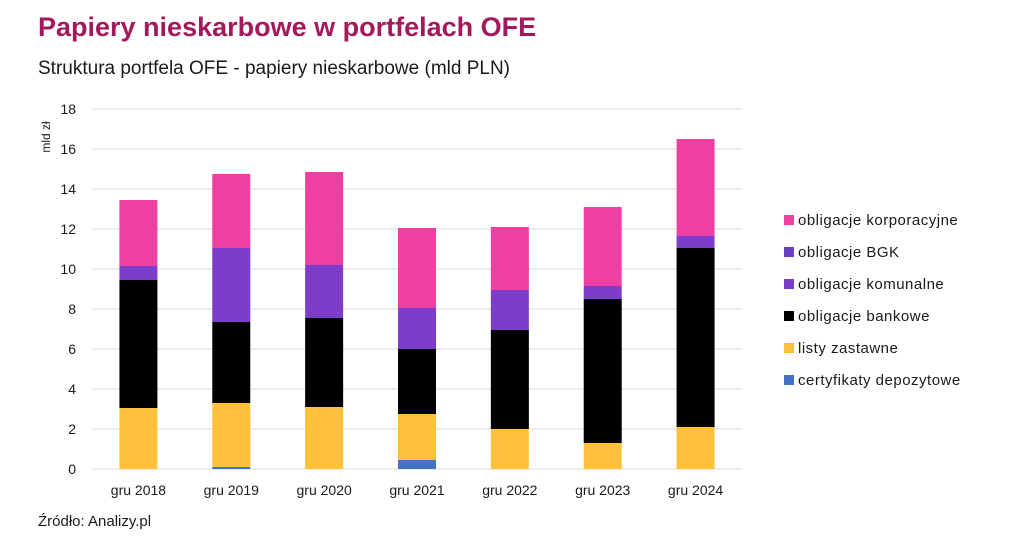  I want to click on y-tick-label: 4, so click(72, 389).